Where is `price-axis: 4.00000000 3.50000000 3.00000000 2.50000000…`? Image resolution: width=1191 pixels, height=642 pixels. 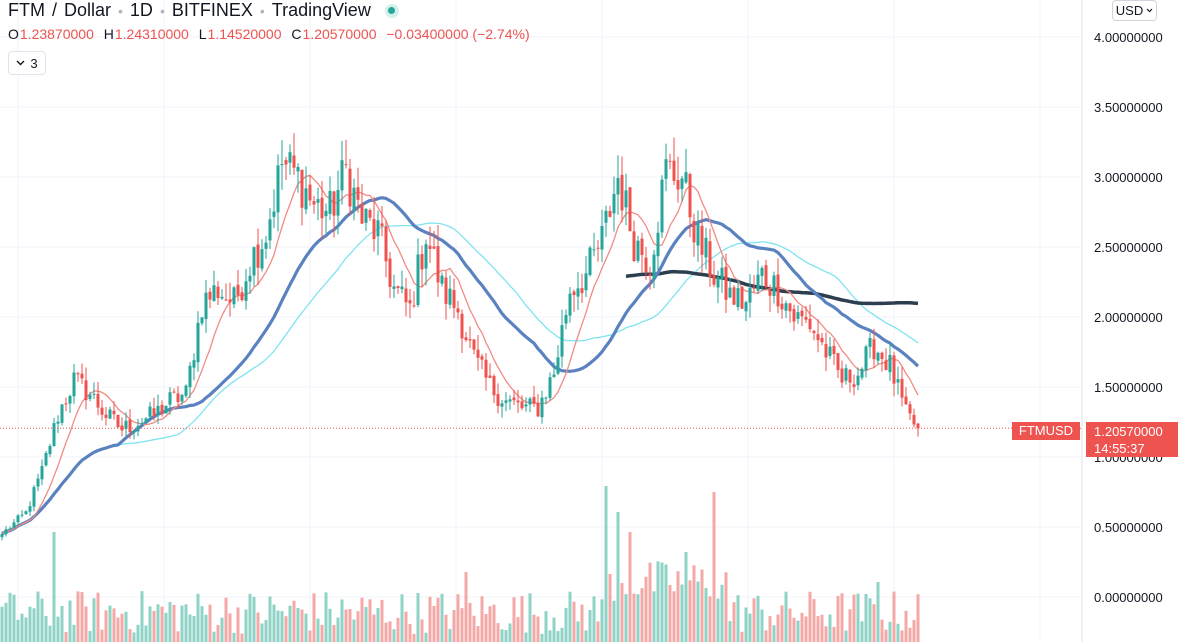 price-axis: 4.00000000 3.50000000 3.00000000 2.50000000… is located at coordinates (1128, 317).